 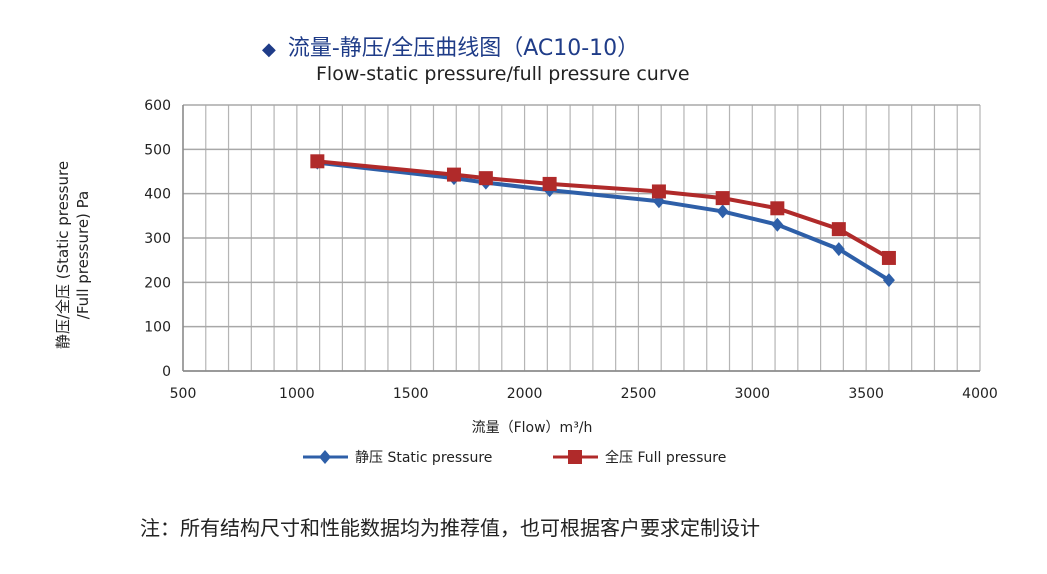 I want to click on x-axis-label: 流量（Flow）m³/h, so click(x=532, y=428).